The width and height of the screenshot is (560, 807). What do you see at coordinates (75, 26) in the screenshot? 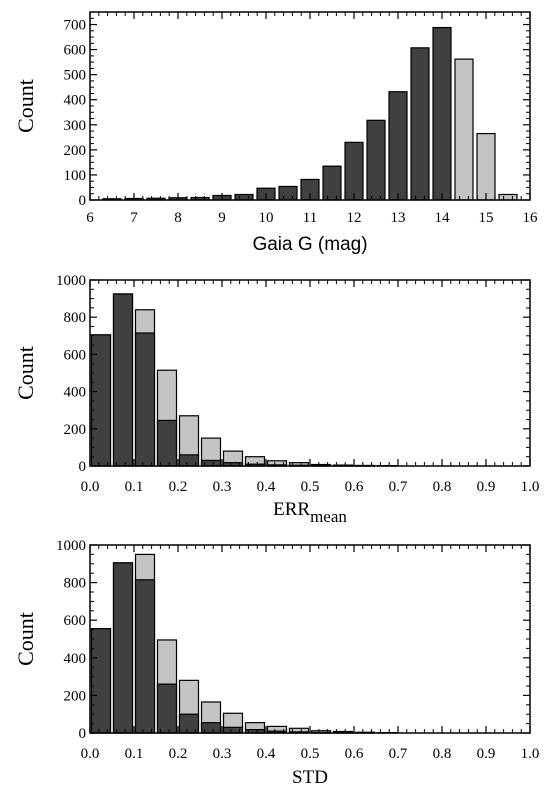
I see `y-tick-label-7: 700` at bounding box center [75, 26].